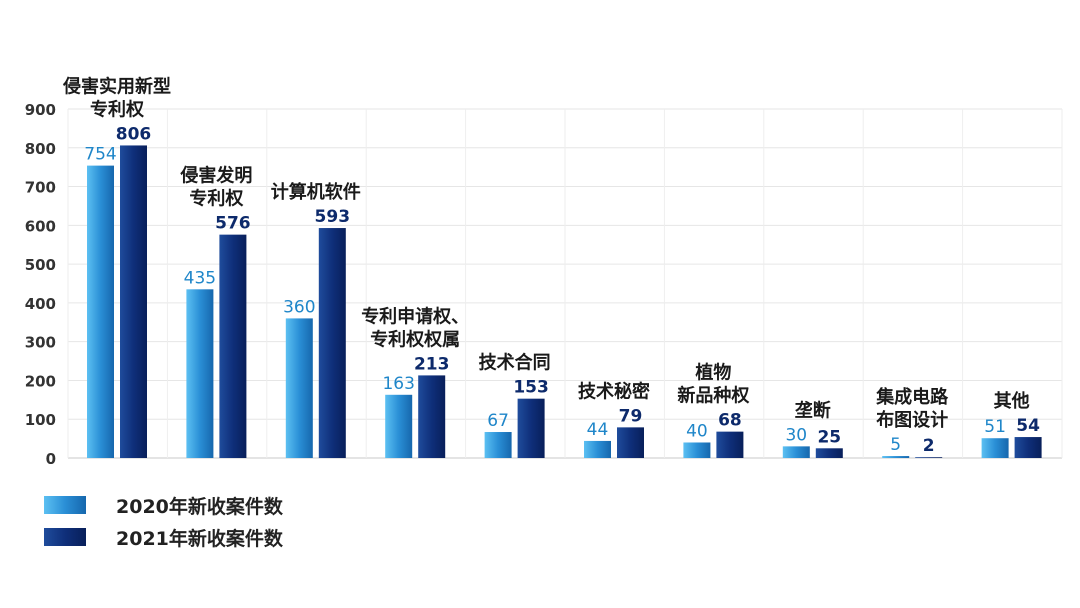 This screenshot has width=1080, height=608. I want to click on y-tick-label: 100, so click(40, 420).